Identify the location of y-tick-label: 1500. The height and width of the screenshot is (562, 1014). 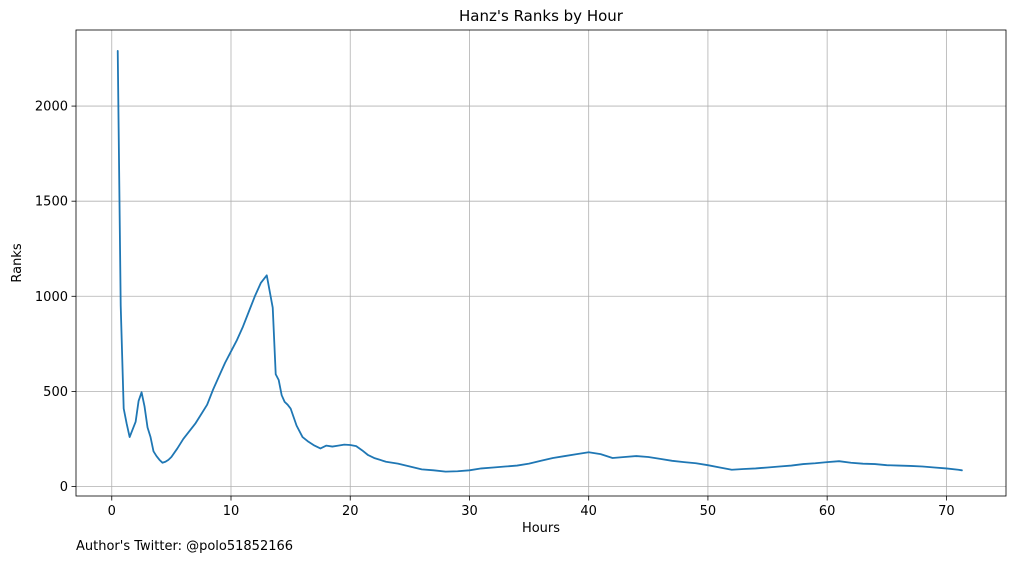
(51, 202).